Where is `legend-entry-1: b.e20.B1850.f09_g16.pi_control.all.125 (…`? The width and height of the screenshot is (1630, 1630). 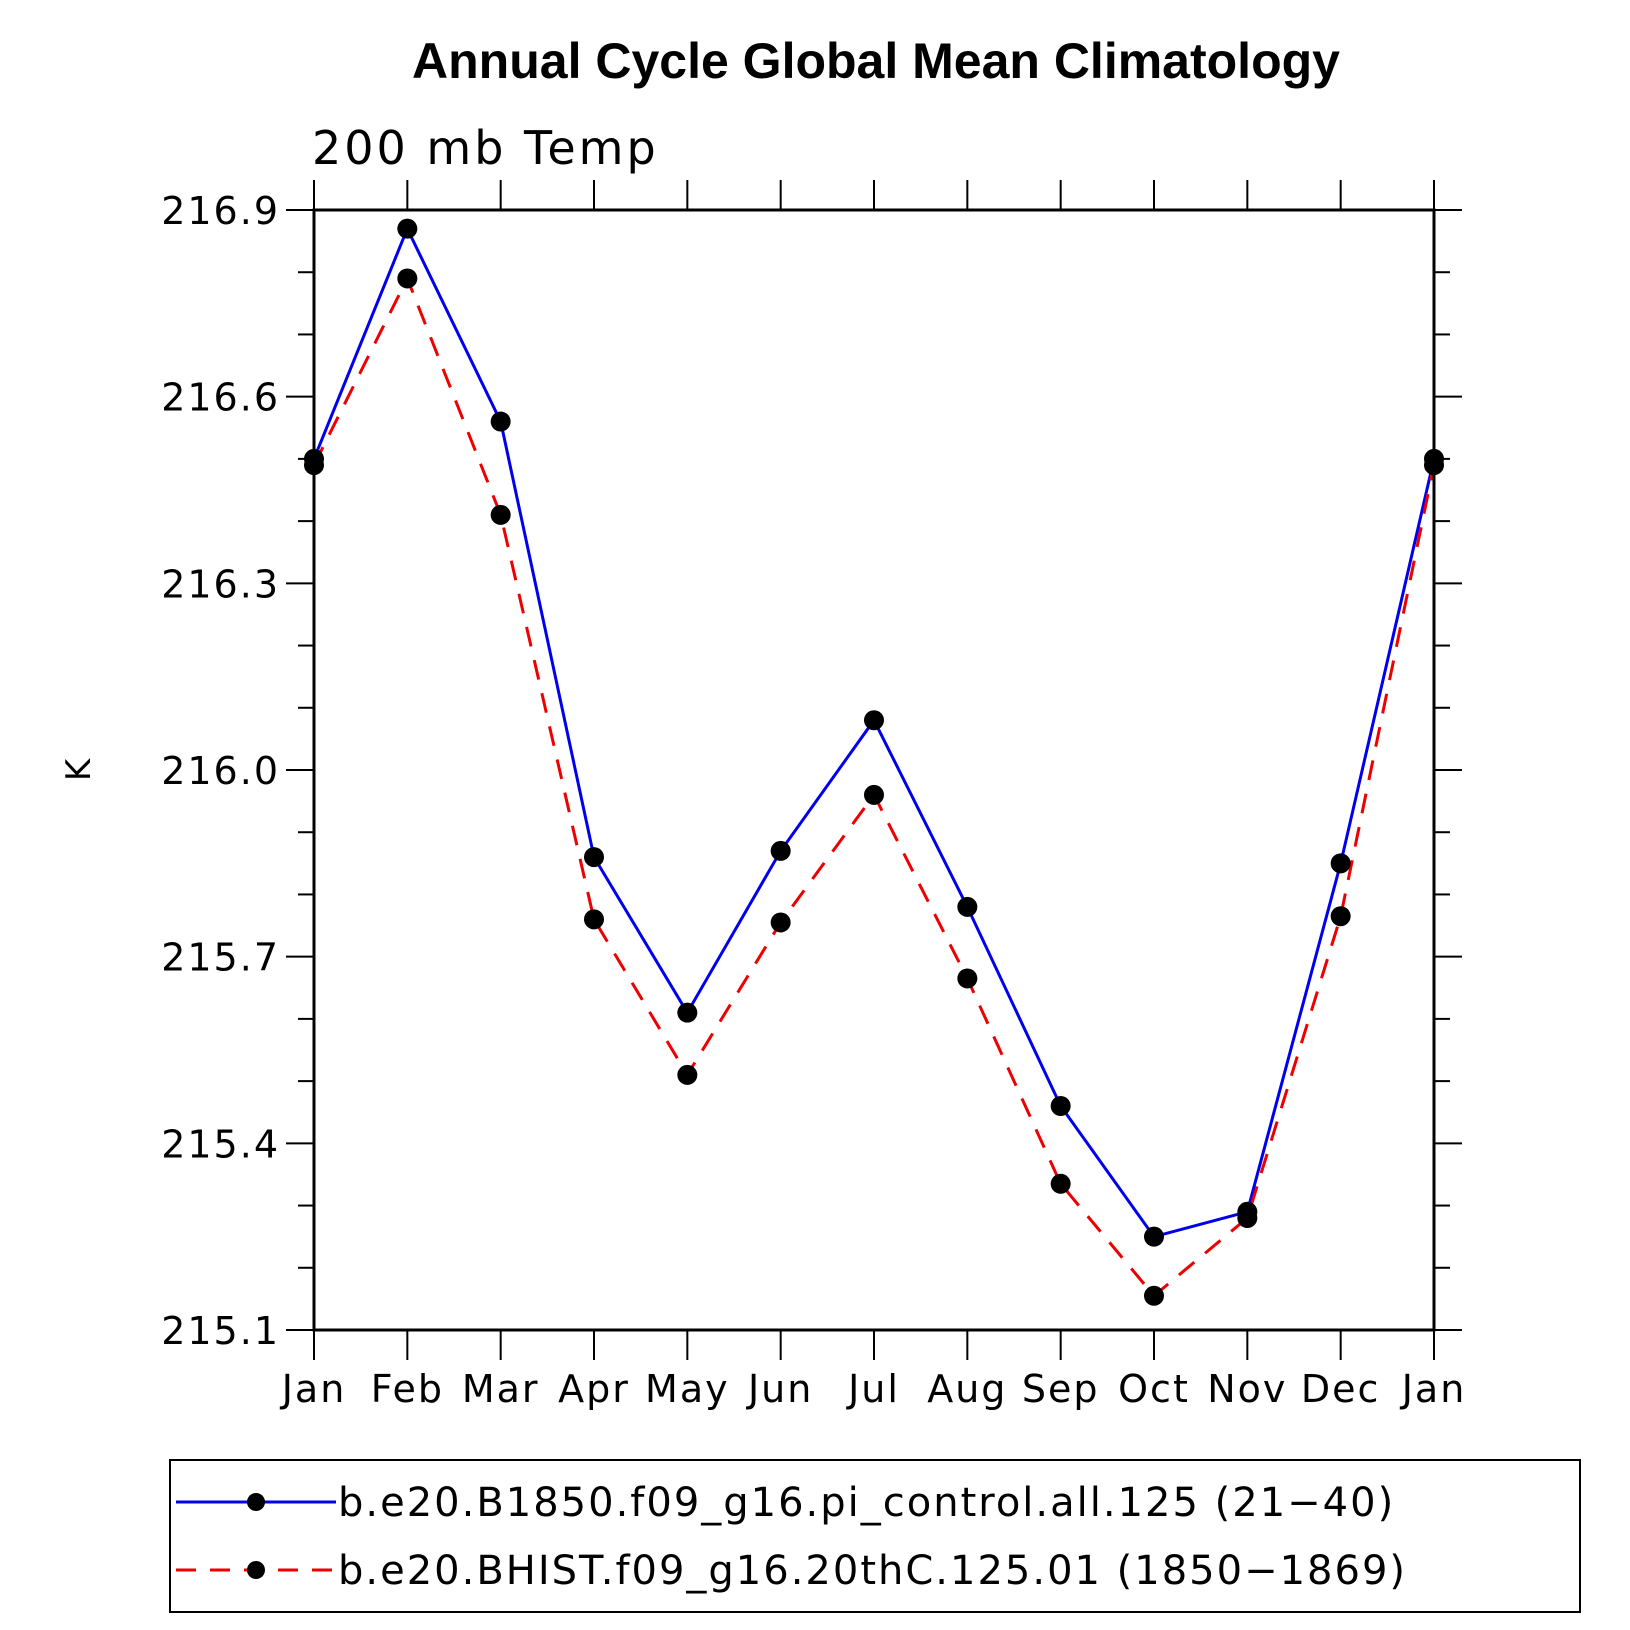 legend-entry-1: b.e20.B1850.f09_g16.pi_control.all.125 (… is located at coordinates (866, 1503).